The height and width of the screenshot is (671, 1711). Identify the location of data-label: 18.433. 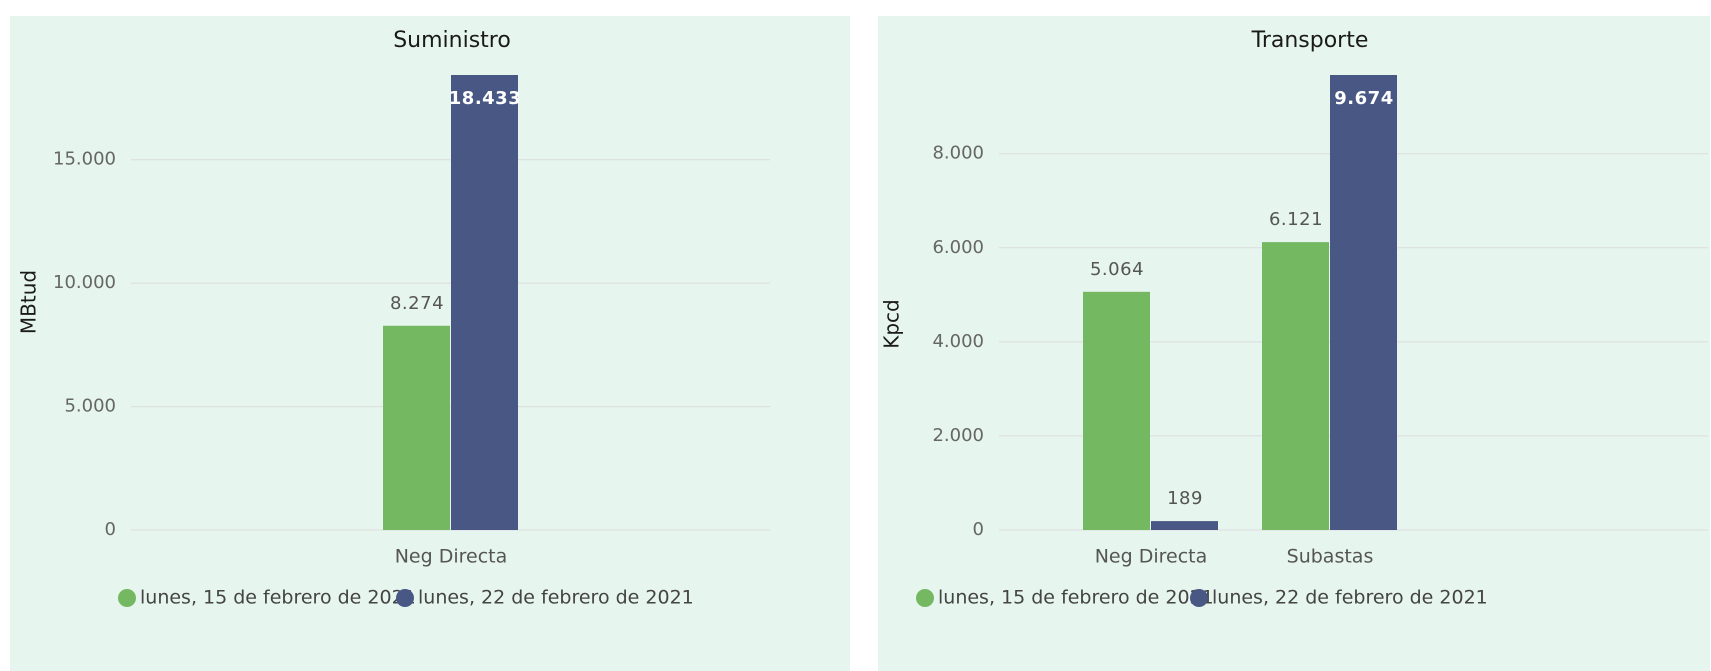
(485, 98).